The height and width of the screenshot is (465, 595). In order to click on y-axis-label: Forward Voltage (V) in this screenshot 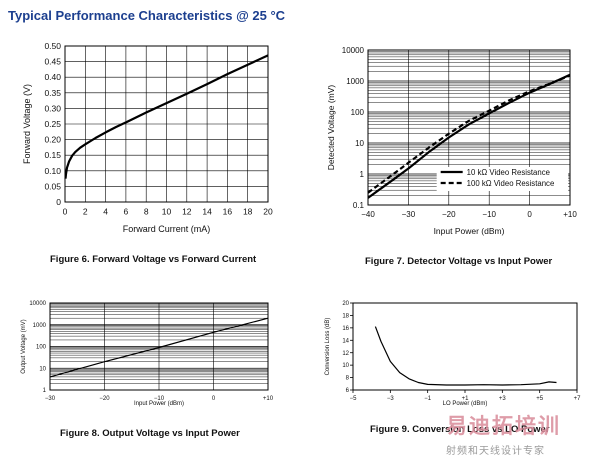, I will do `click(27, 124)`.